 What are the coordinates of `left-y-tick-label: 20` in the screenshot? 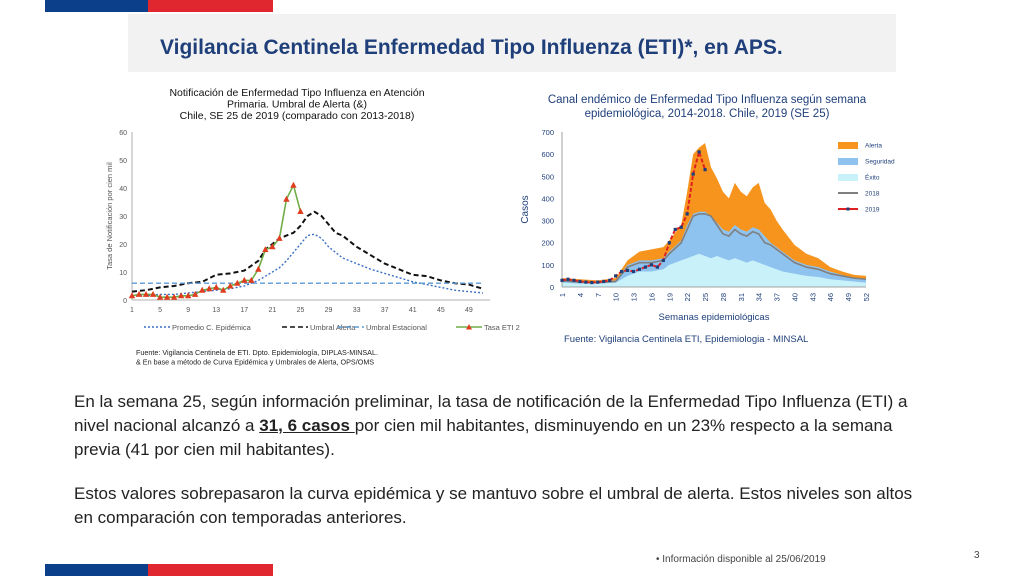 It's located at (123, 245).